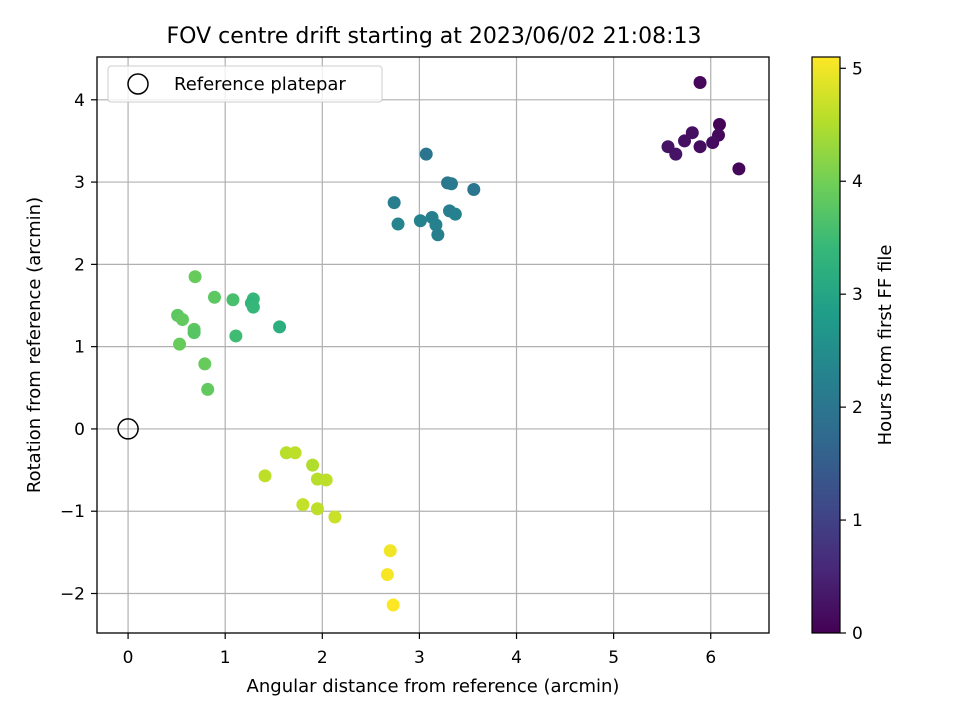 This screenshot has width=960, height=720. Describe the element at coordinates (225, 658) in the screenshot. I see `x-tick-label: 1` at that location.